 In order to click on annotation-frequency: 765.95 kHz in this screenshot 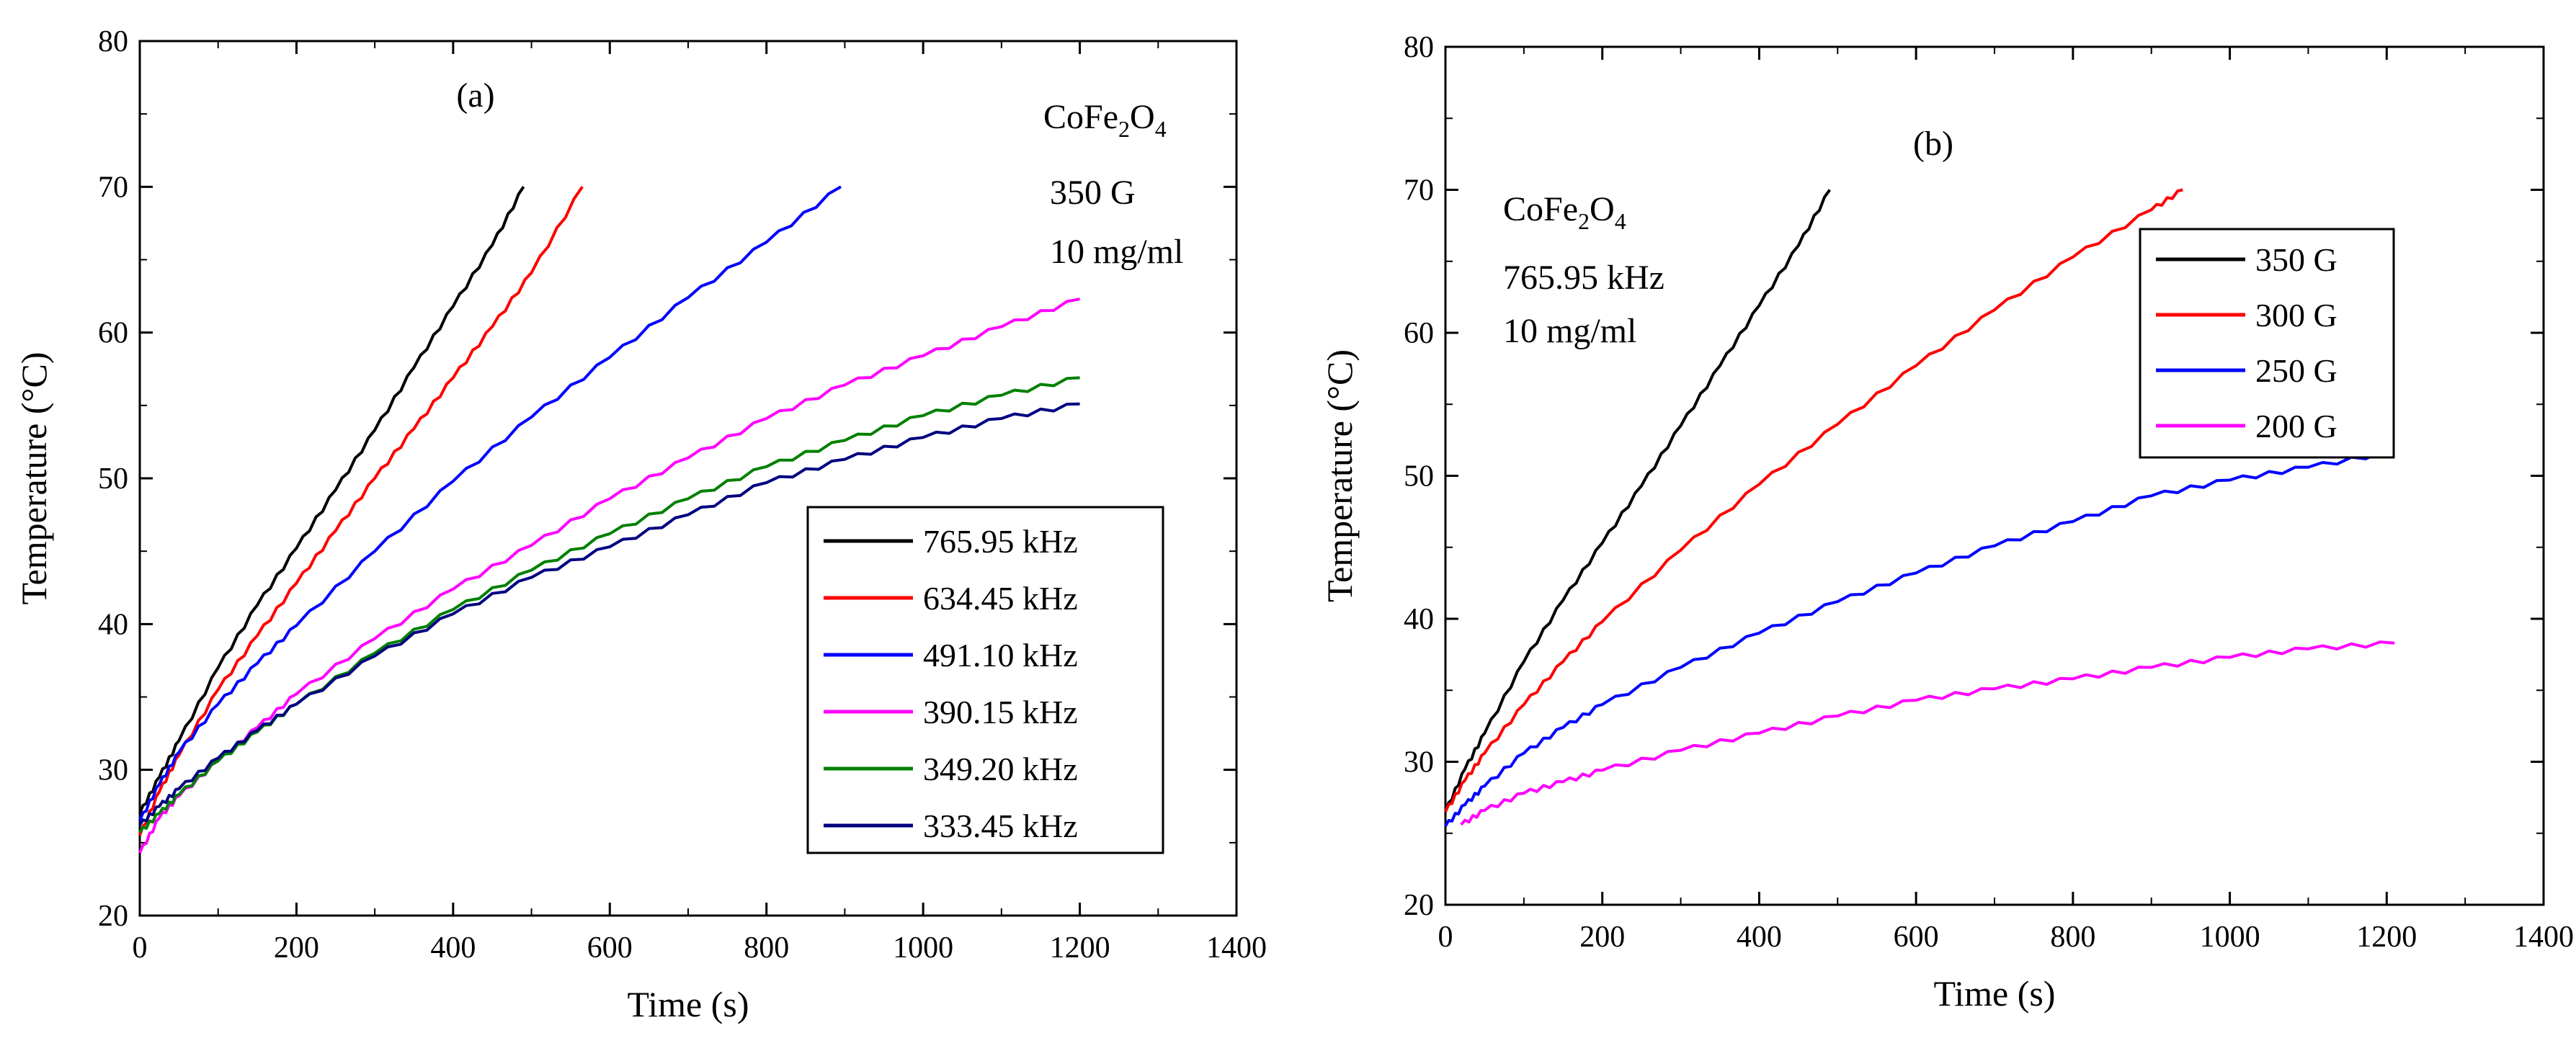, I will do `click(1583, 278)`.